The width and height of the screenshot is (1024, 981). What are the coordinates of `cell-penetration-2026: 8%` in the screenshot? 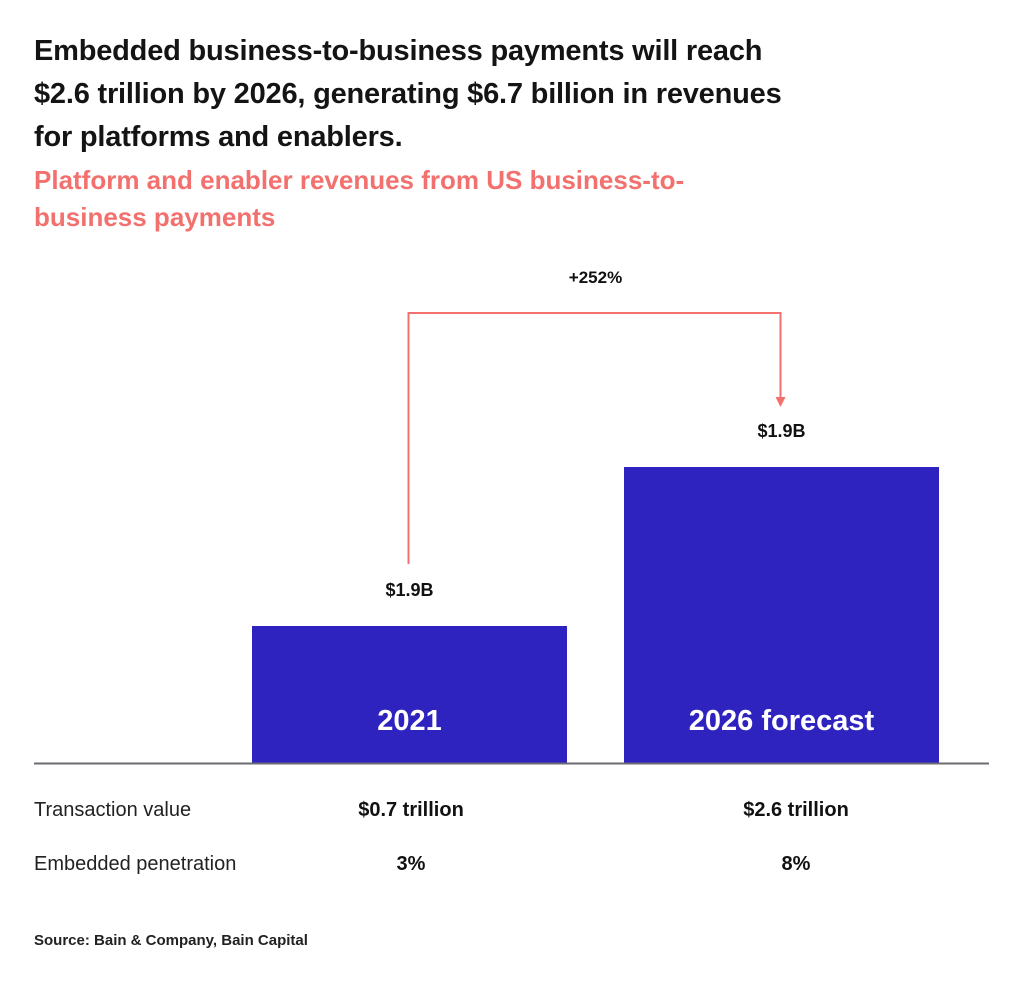 It's located at (796, 864).